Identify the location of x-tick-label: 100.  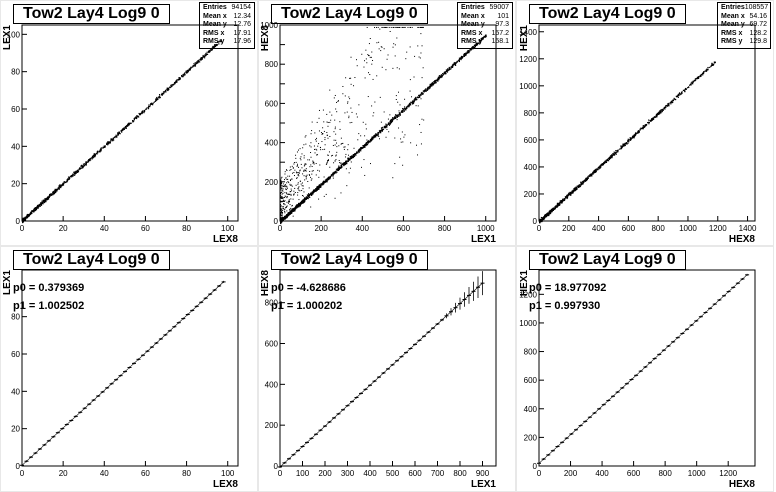
(228, 473).